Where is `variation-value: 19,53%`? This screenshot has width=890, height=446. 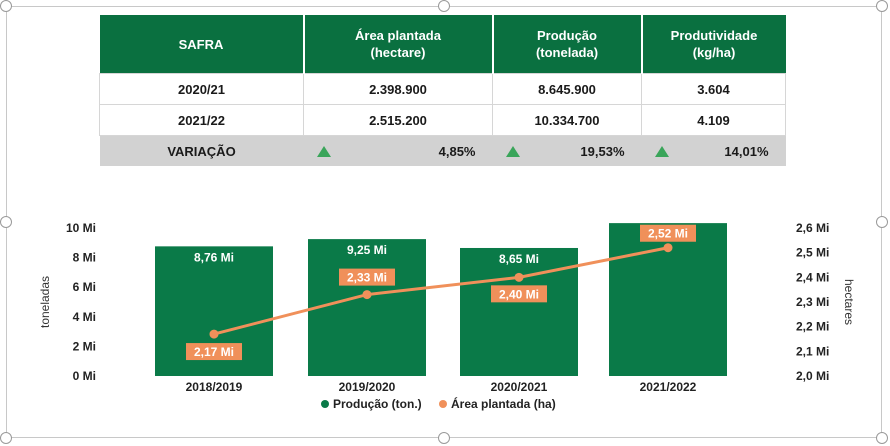 variation-value: 19,53% is located at coordinates (602, 151).